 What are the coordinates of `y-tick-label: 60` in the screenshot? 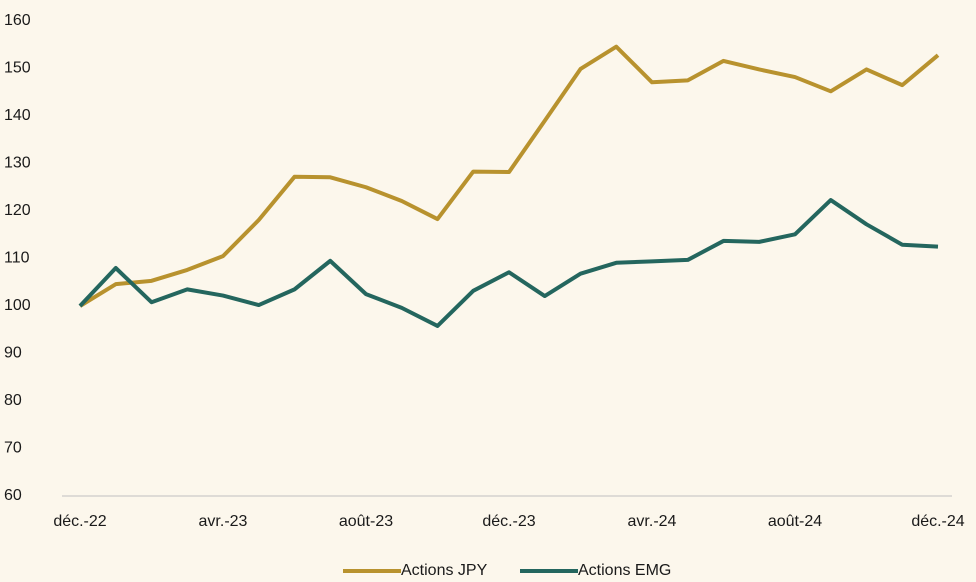 It's located at (13, 495).